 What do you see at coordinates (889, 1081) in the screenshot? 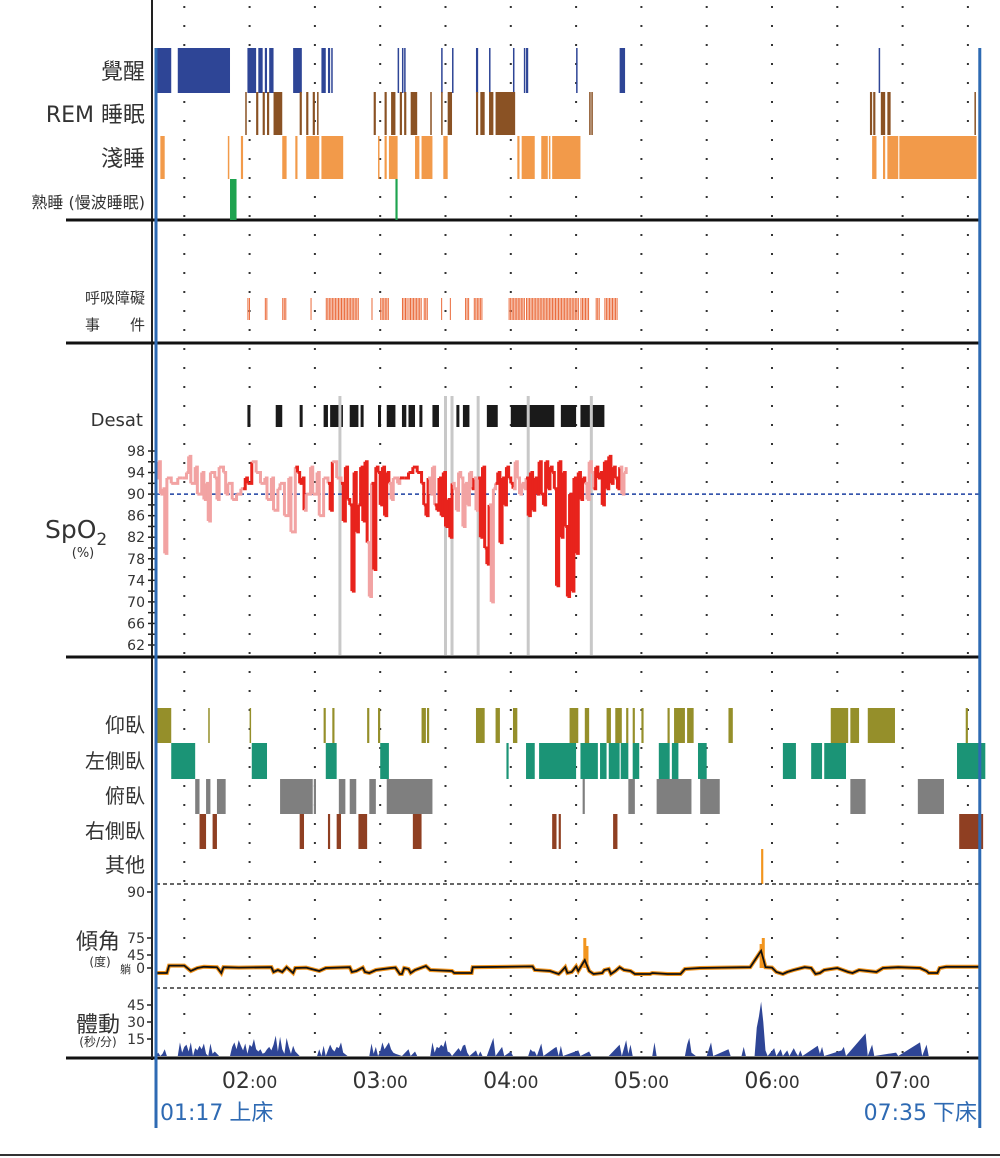
I see `time-tick-hour: 07` at bounding box center [889, 1081].